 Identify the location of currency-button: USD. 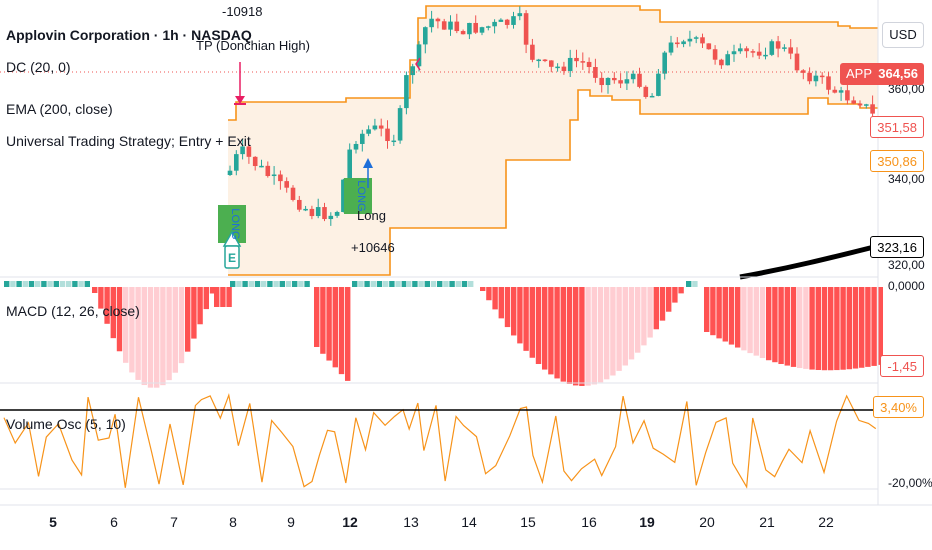
(903, 35).